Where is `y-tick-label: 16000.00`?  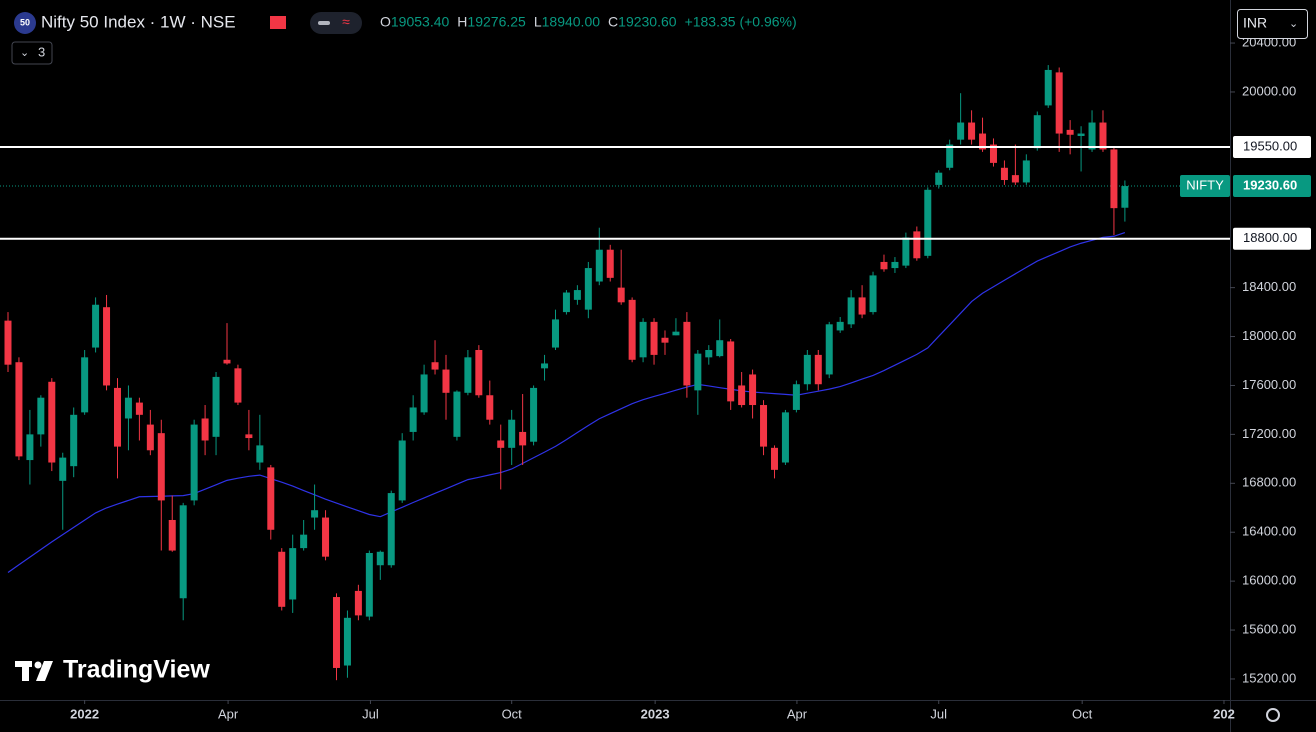
y-tick-label: 16000.00 is located at coordinates (1269, 580).